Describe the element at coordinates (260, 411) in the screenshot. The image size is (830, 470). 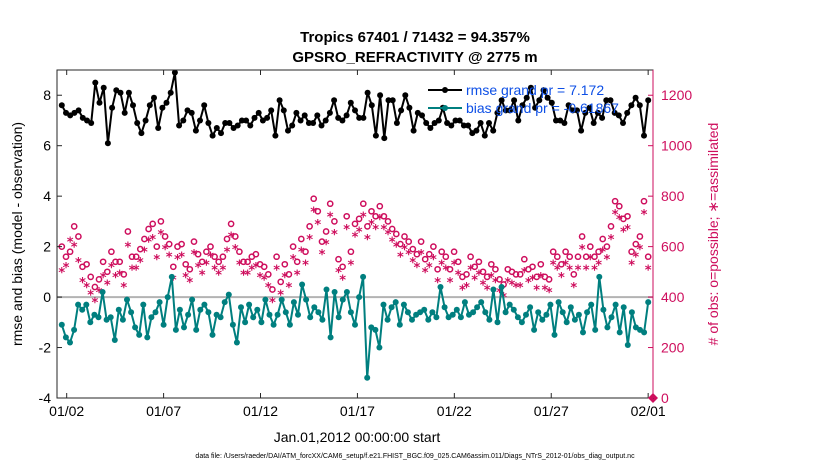
I see `x-tick-label: 01/12` at that location.